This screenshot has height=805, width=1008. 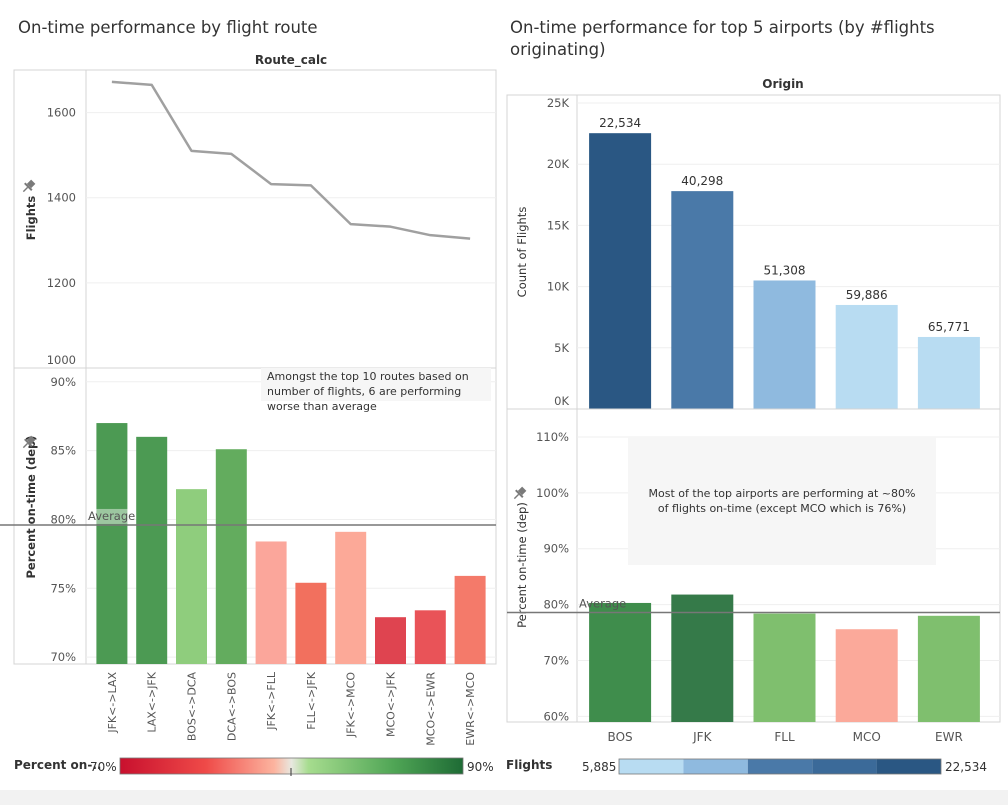 What do you see at coordinates (63, 382) in the screenshot?
I see `bar-y-tick-label: 90%` at bounding box center [63, 382].